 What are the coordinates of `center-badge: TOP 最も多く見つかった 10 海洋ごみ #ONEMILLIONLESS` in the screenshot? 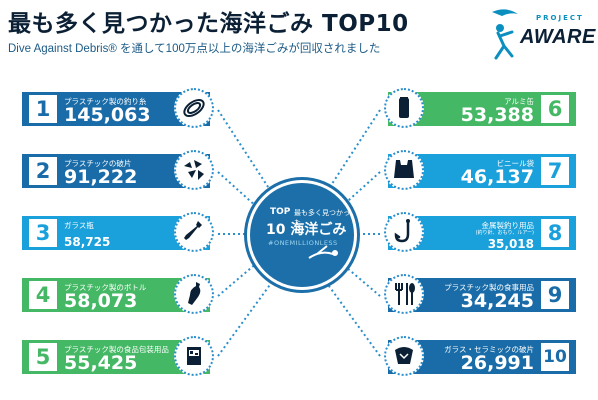 It's located at (302, 235).